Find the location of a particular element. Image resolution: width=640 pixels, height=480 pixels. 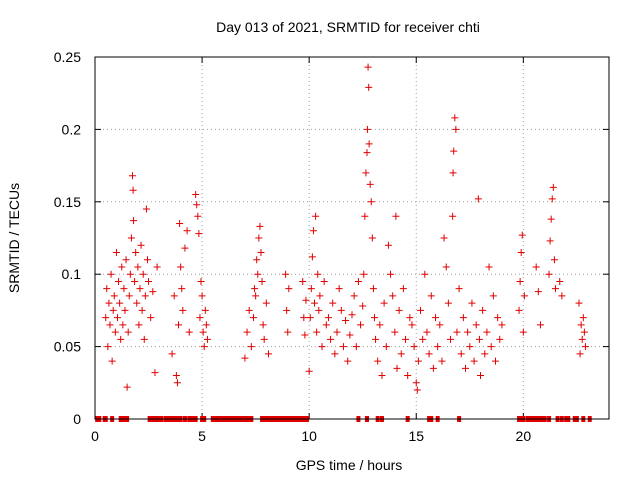

x-tick-label: 0 is located at coordinates (95, 436).